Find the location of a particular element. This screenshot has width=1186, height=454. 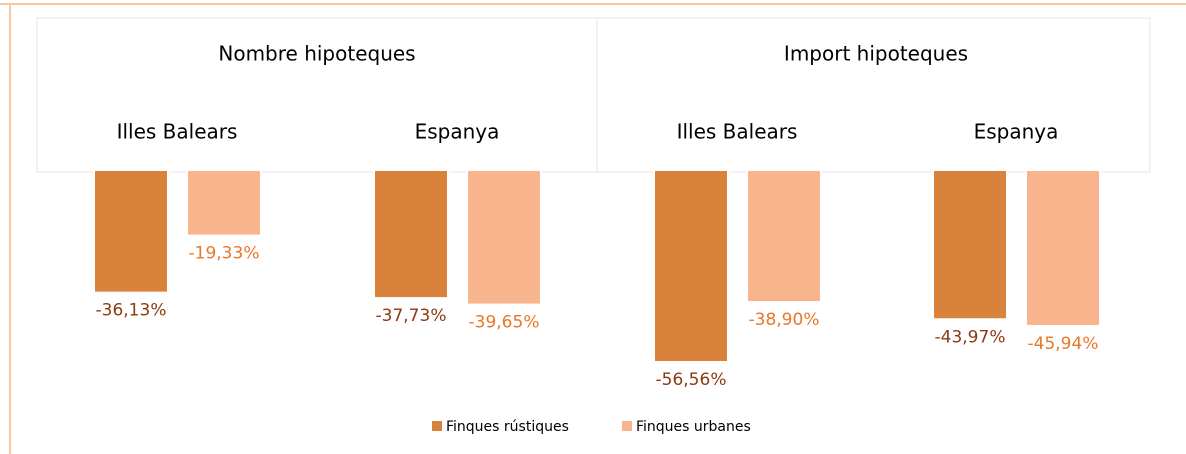

value-label: -37,73% is located at coordinates (411, 316).